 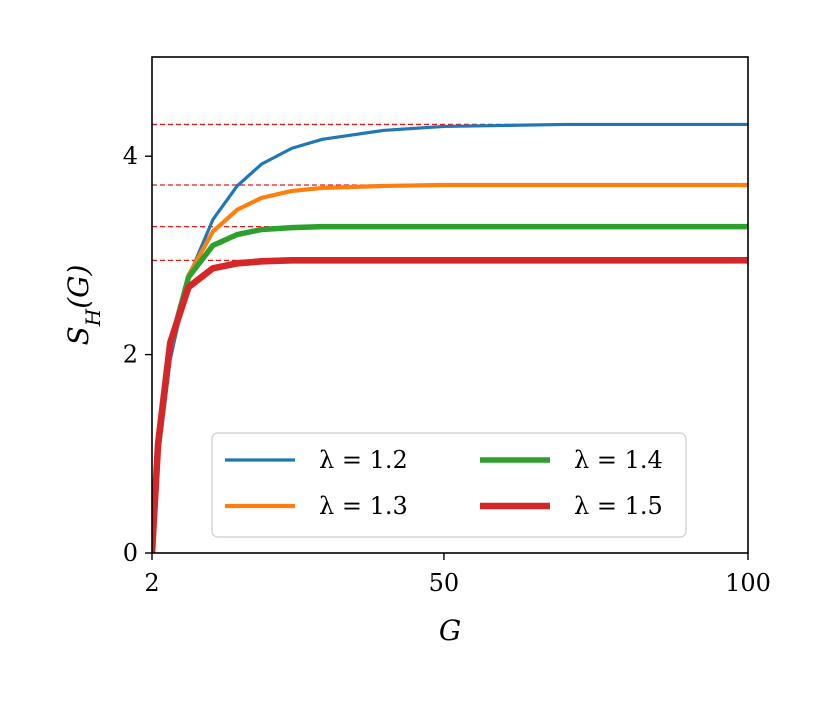 I want to click on legend-frame, so click(x=449, y=485).